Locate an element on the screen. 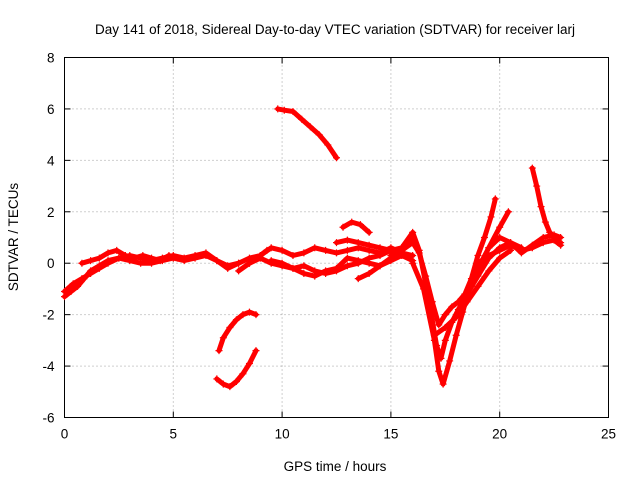 Image resolution: width=640 pixels, height=480 pixels. x-tick-label: 5 is located at coordinates (174, 434).